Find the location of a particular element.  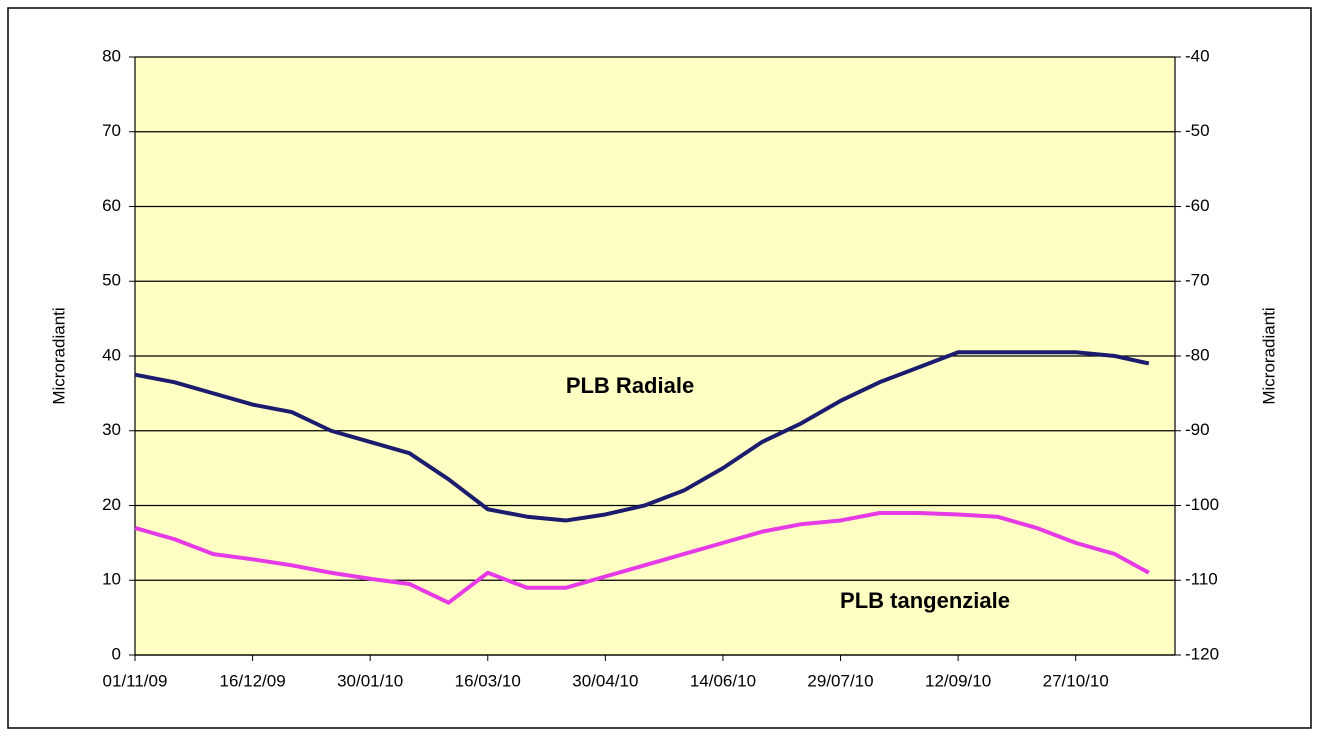

y2-tick-label: -60 is located at coordinates (1197, 205).